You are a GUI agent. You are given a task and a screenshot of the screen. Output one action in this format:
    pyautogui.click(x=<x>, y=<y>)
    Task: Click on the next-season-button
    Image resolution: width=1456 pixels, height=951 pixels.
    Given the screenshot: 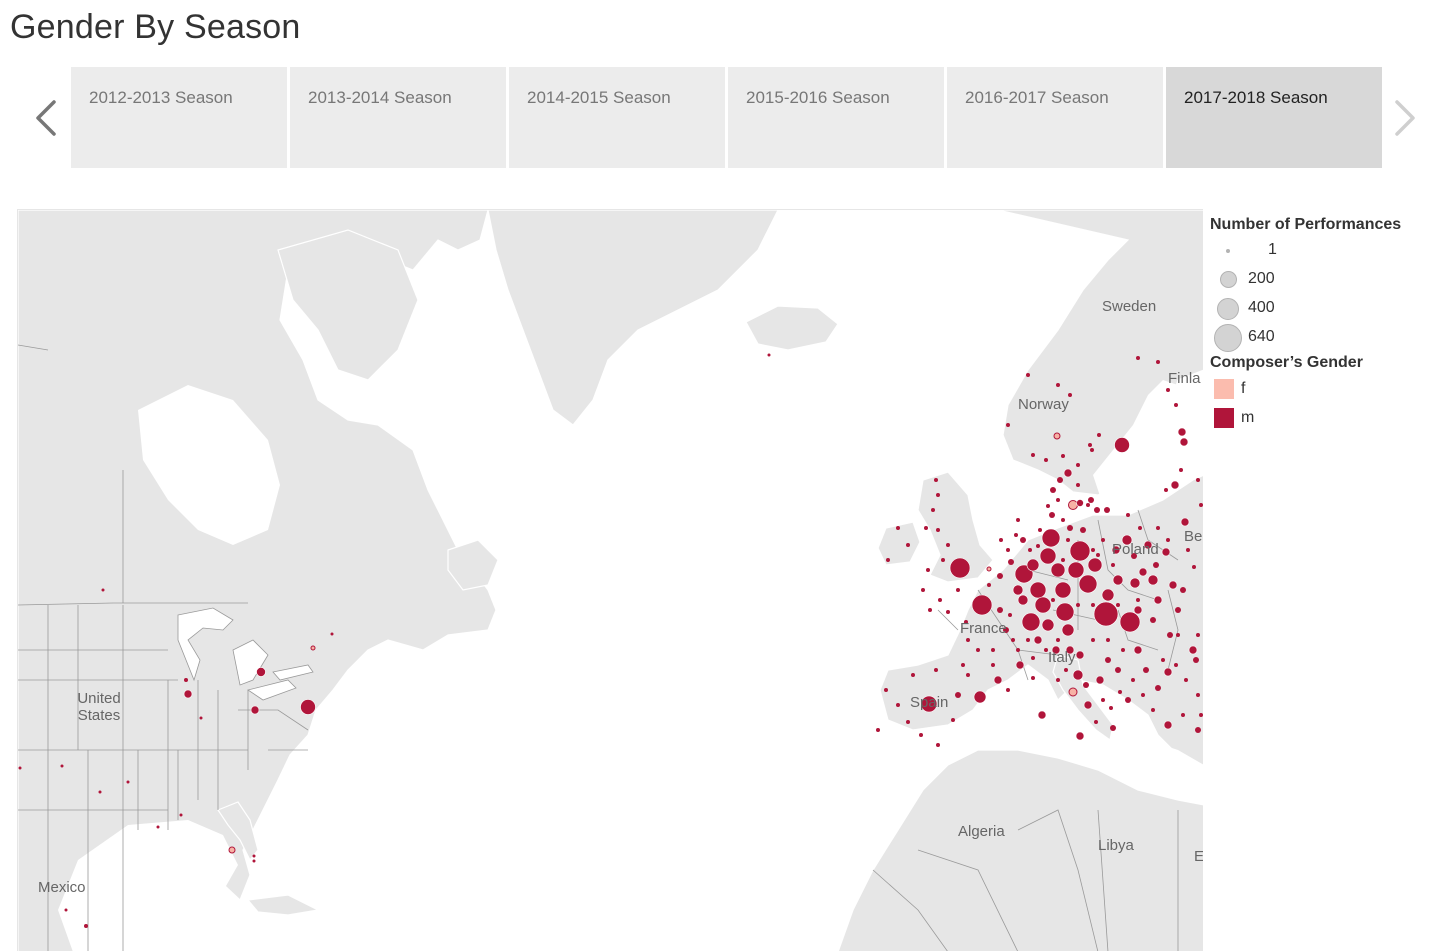 What is the action you would take?
    pyautogui.click(x=1406, y=118)
    